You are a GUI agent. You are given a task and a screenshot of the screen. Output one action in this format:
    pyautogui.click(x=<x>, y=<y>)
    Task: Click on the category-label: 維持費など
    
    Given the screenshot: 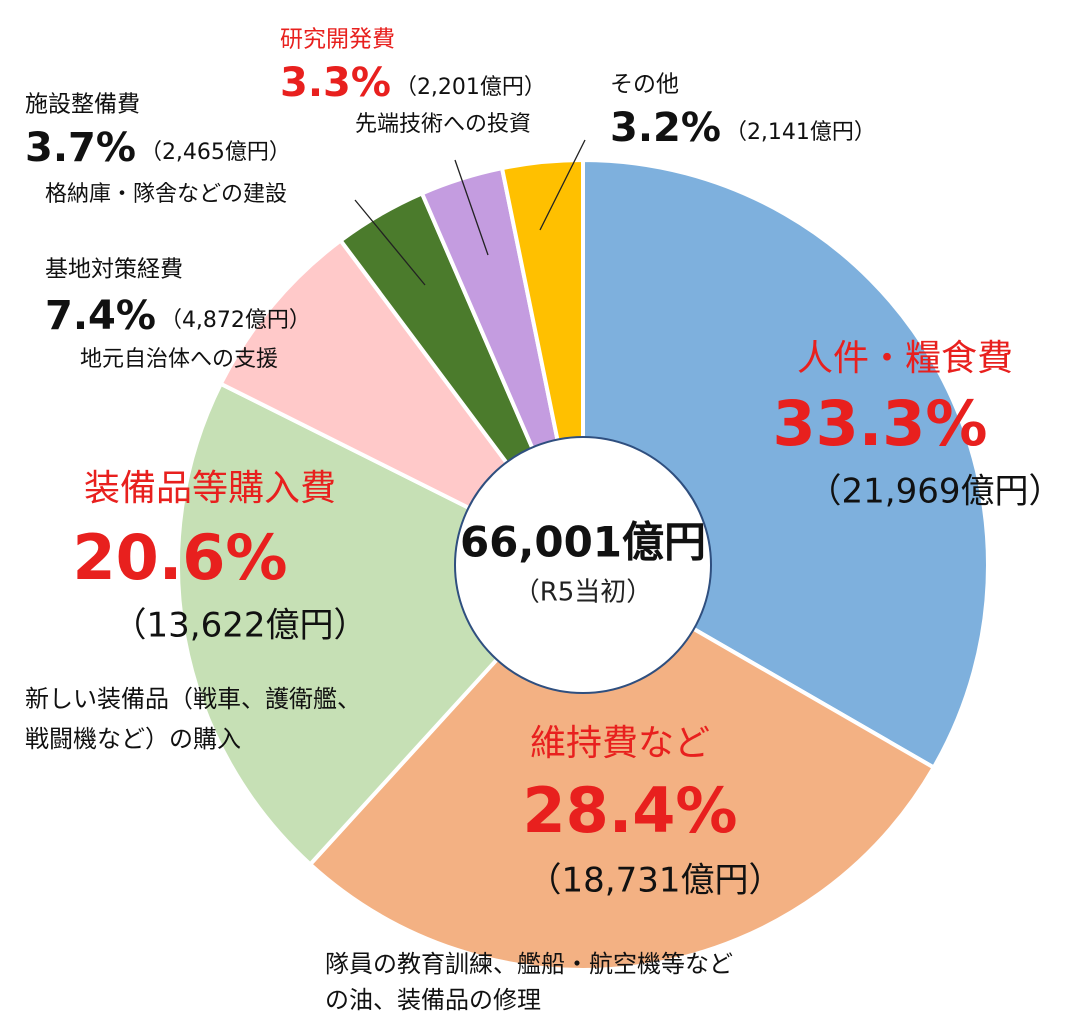 What is the action you would take?
    pyautogui.click(x=620, y=743)
    